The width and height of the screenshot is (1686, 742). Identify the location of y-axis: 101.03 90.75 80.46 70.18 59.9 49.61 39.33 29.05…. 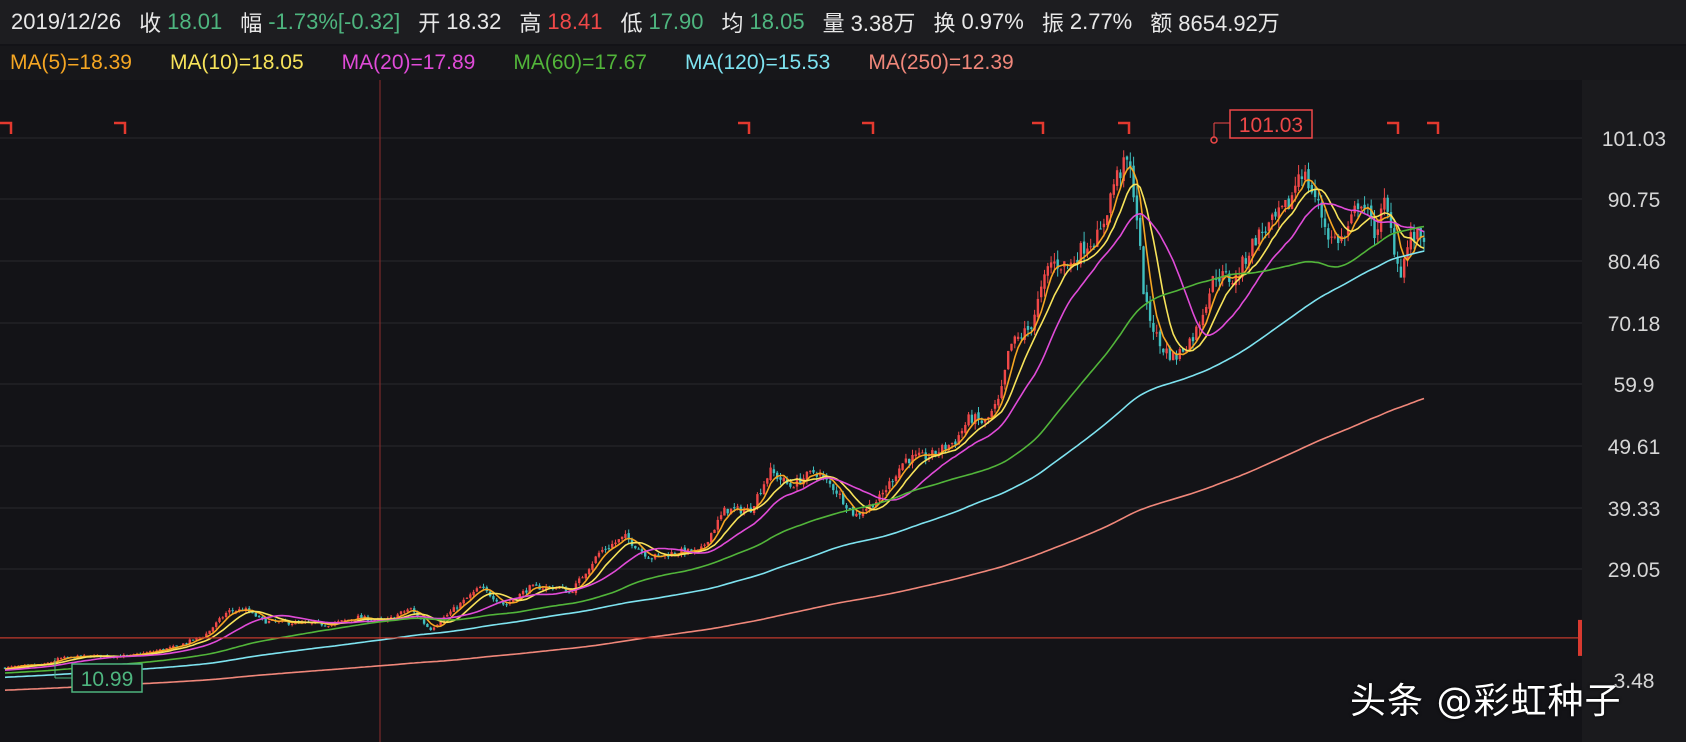
(1634, 411).